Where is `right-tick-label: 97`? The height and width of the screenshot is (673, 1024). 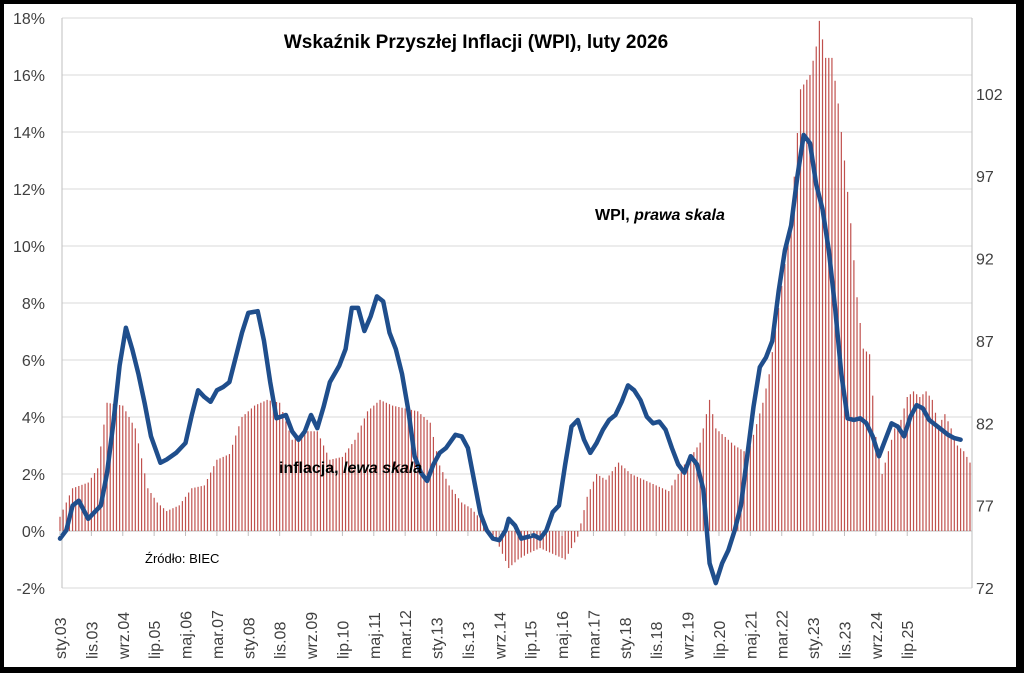 right-tick-label: 97 is located at coordinates (985, 177).